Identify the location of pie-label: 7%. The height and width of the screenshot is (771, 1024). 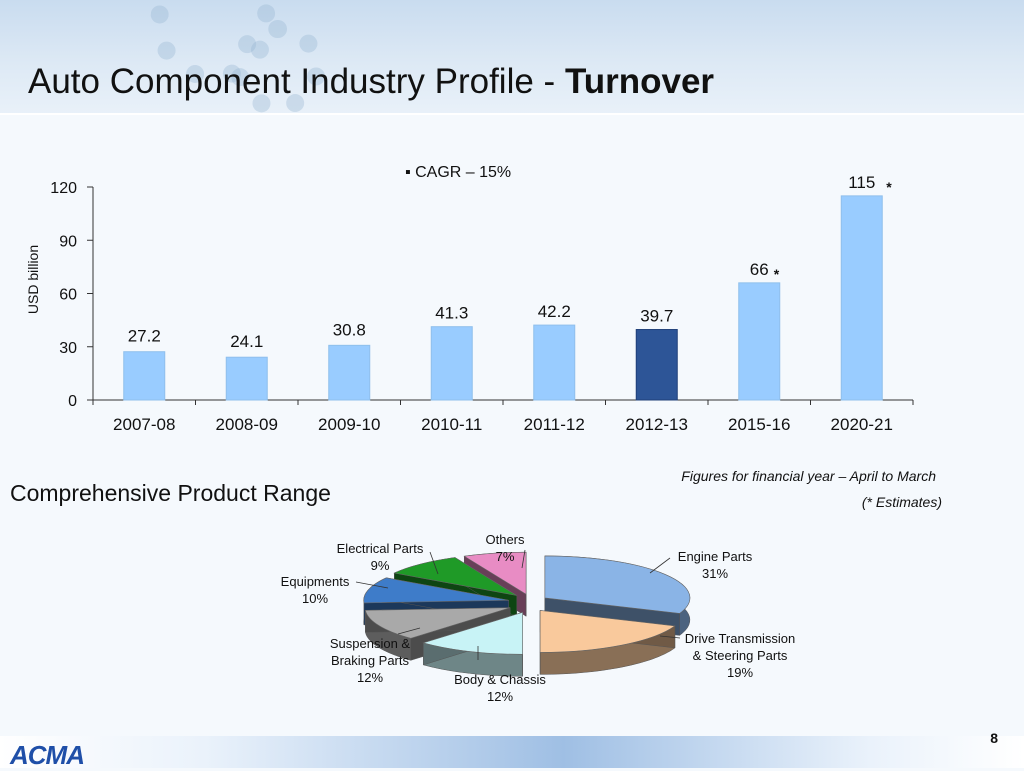
(505, 556).